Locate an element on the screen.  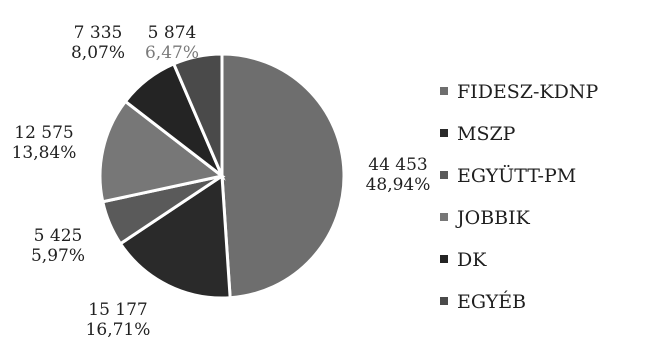
pie-slice-fidesz-kdnp is located at coordinates (283, 176).